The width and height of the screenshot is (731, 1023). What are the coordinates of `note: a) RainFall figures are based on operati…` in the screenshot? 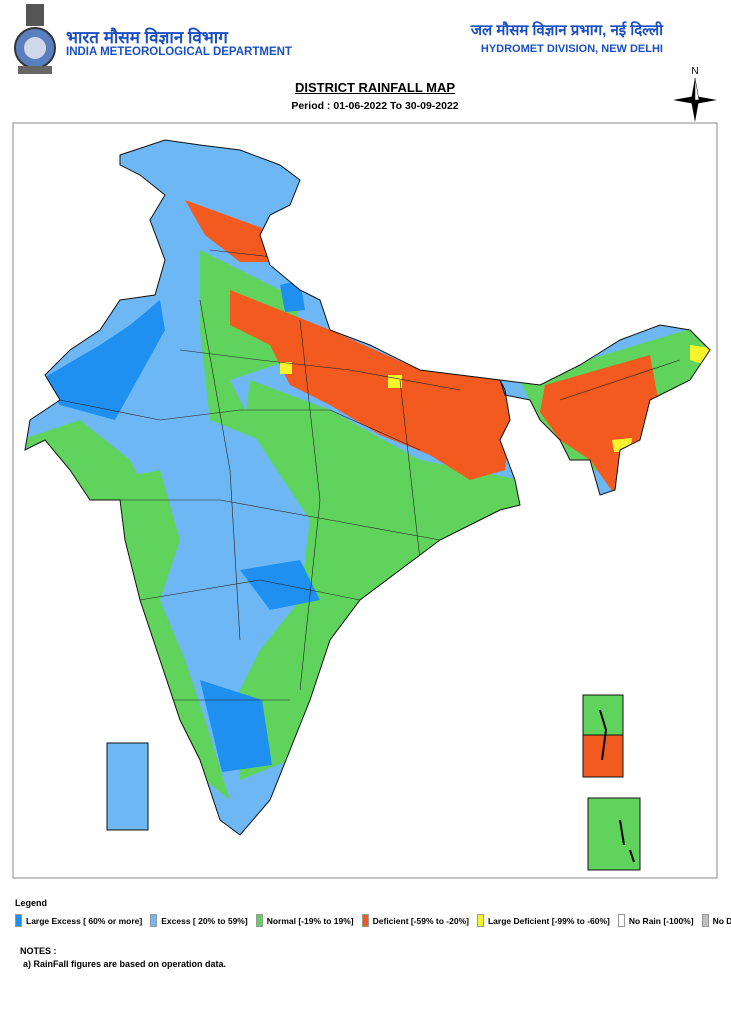 It's located at (125, 964).